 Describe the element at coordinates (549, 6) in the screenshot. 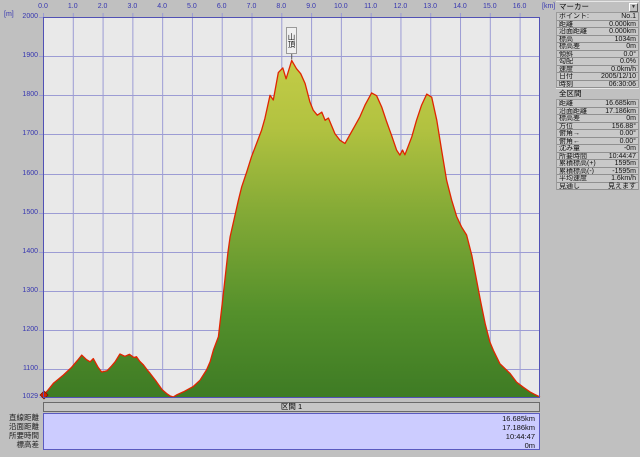

I see `x-axis-unit: [km]` at that location.